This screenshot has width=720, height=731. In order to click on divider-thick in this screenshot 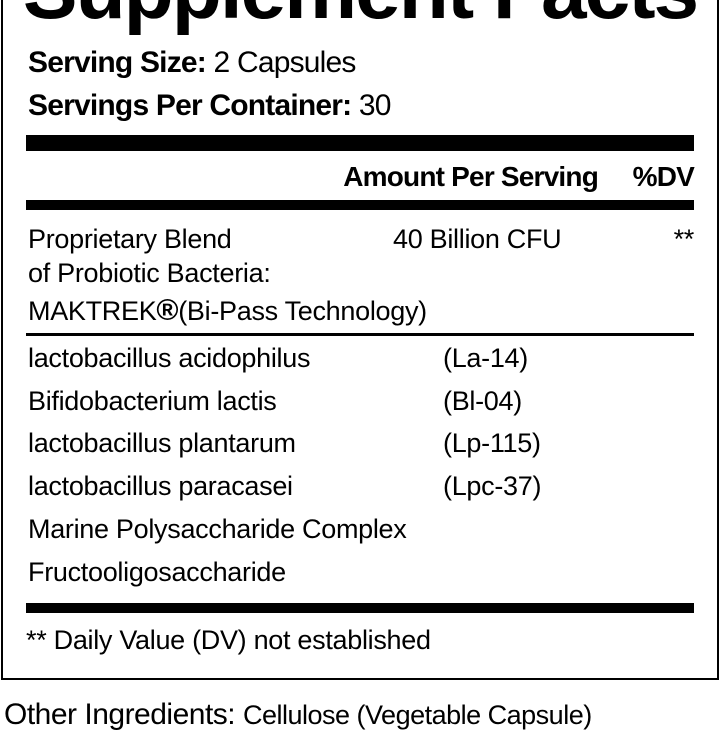, I will do `click(360, 143)`.